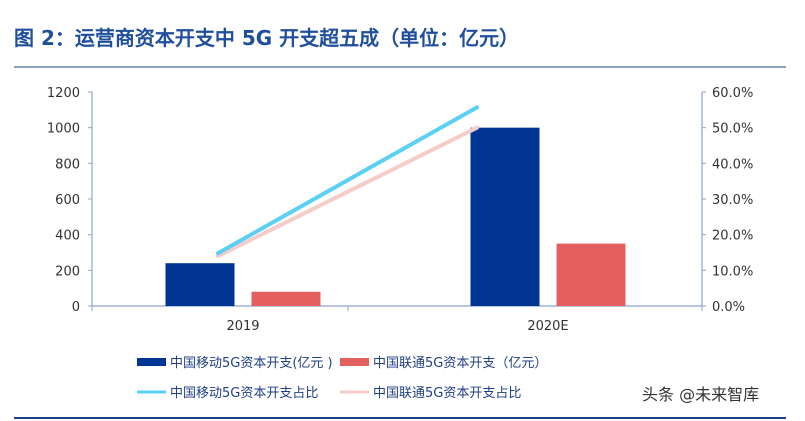  Describe the element at coordinates (67, 164) in the screenshot. I see `left-tick-label: 800` at that location.